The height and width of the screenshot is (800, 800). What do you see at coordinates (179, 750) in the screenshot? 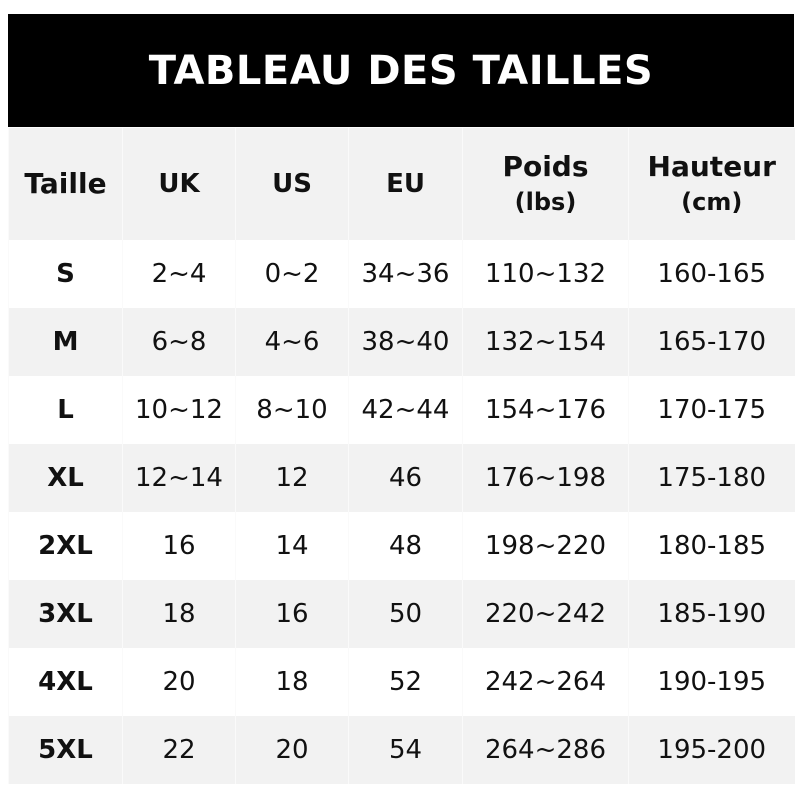
I see `cell-uk: 22` at bounding box center [179, 750].